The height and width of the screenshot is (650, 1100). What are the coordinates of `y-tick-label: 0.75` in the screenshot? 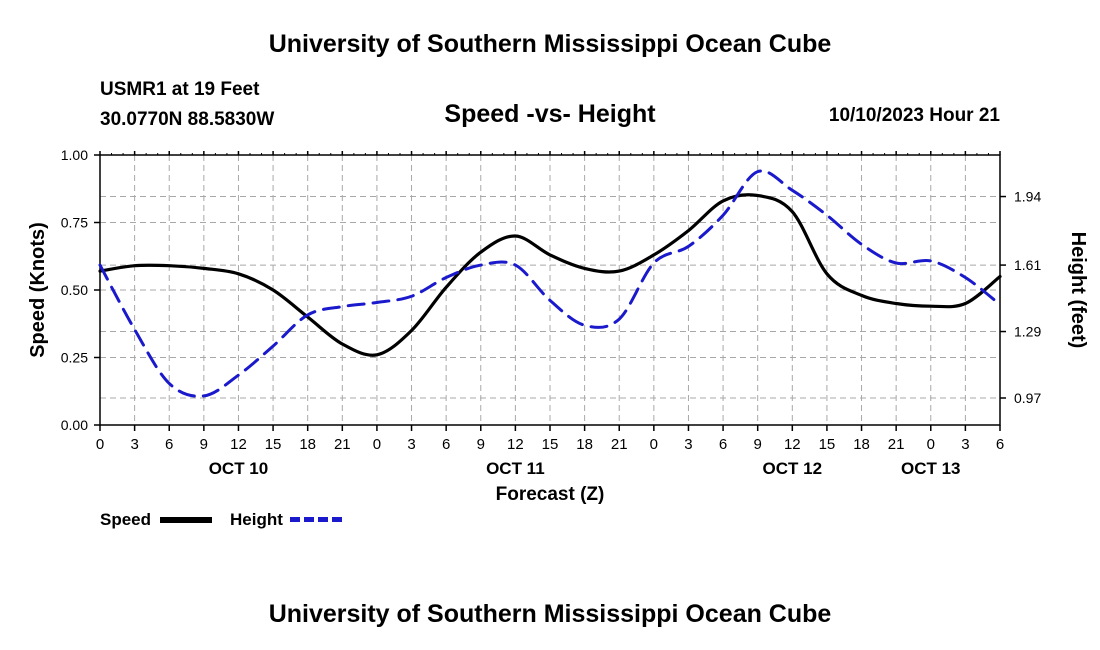 It's located at (74, 223).